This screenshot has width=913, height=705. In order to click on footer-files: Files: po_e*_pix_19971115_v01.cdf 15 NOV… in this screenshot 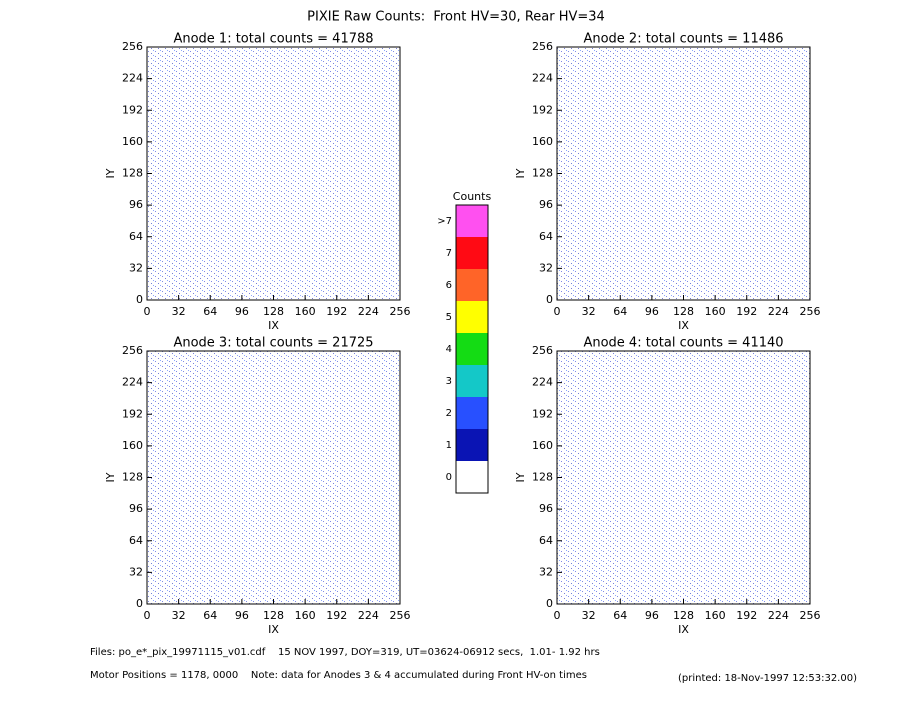, I will do `click(345, 652)`.